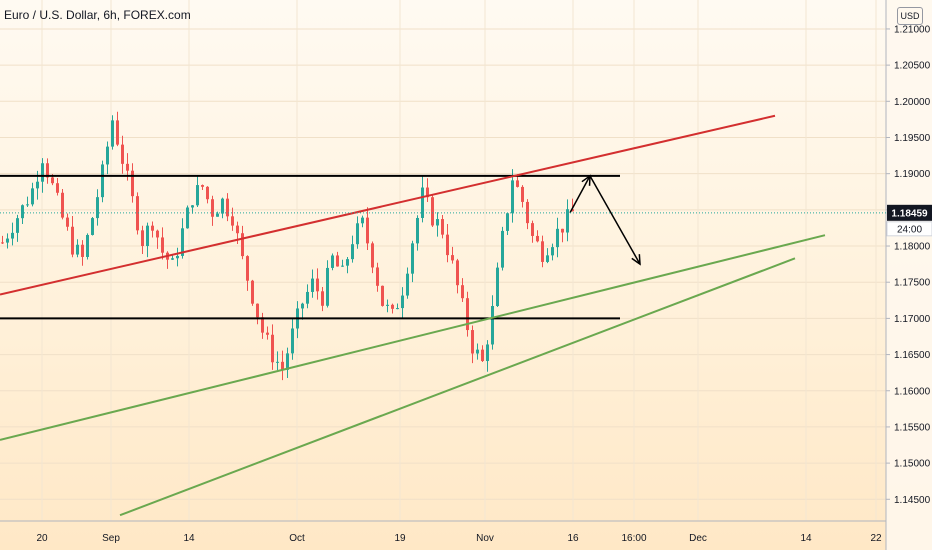 The height and width of the screenshot is (550, 932). I want to click on y-tick-label: 1.20000, so click(912, 102).